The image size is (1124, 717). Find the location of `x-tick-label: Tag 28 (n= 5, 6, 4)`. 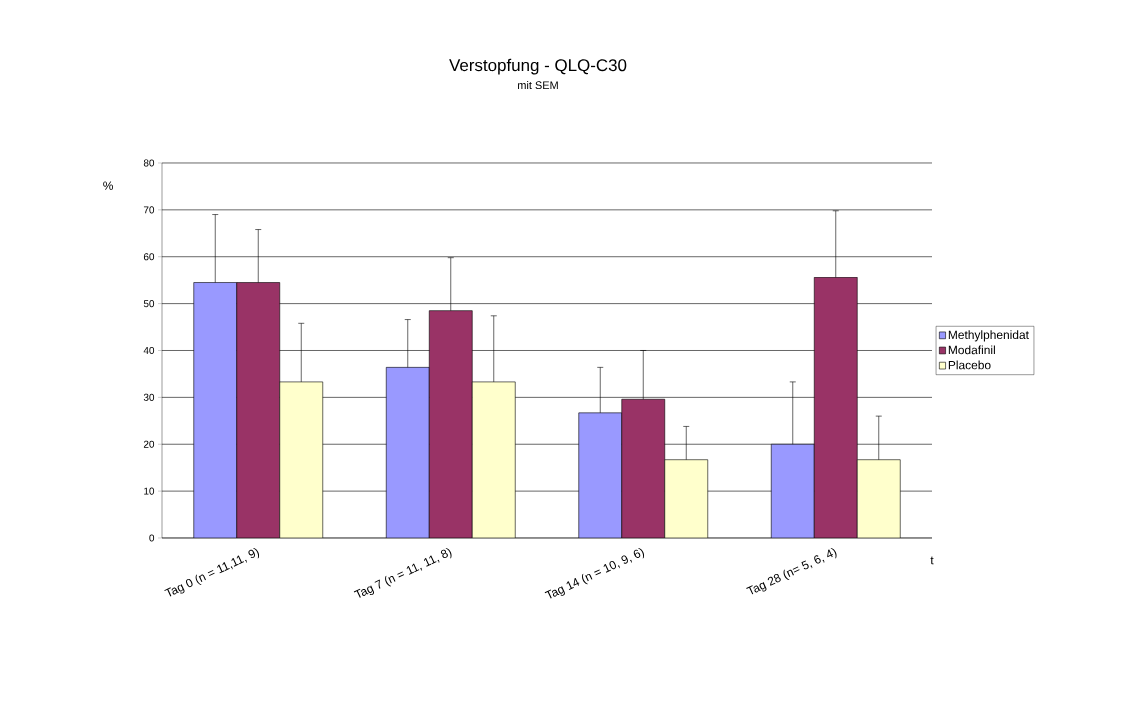

x-tick-label: Tag 28 (n= 5, 6, 4) is located at coordinates (791, 571).